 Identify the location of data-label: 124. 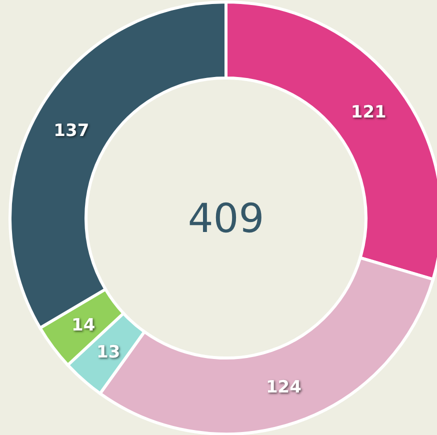
(284, 387).